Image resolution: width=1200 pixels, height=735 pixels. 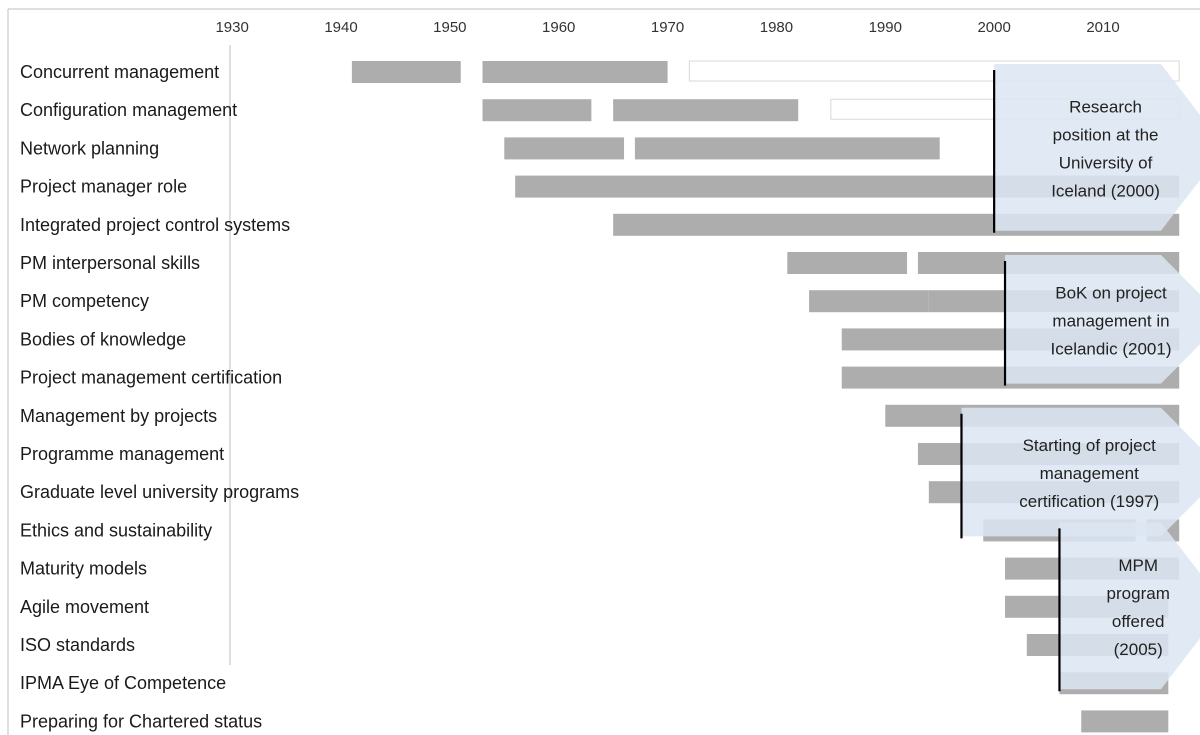 I want to click on category-label: Configuration management, so click(x=128, y=110).